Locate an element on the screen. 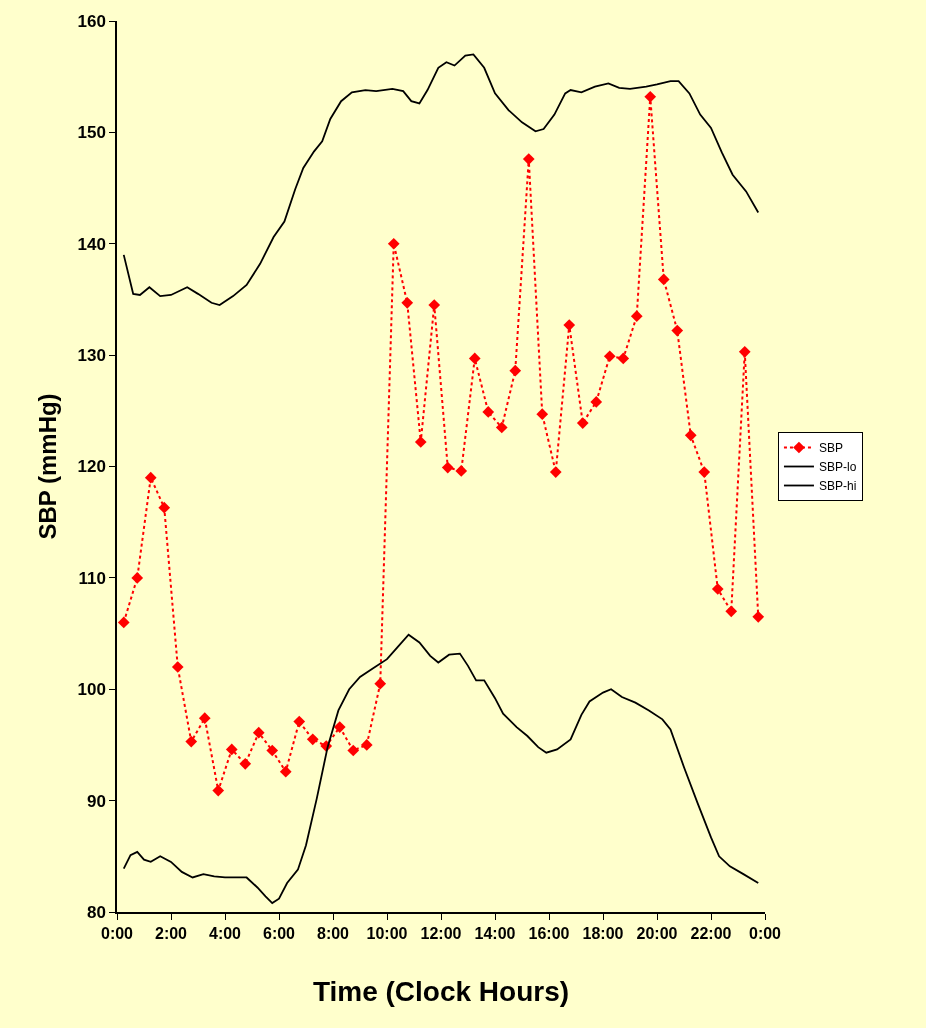 This screenshot has width=926, height=1028. x-tick-label: 4:00 is located at coordinates (225, 933).